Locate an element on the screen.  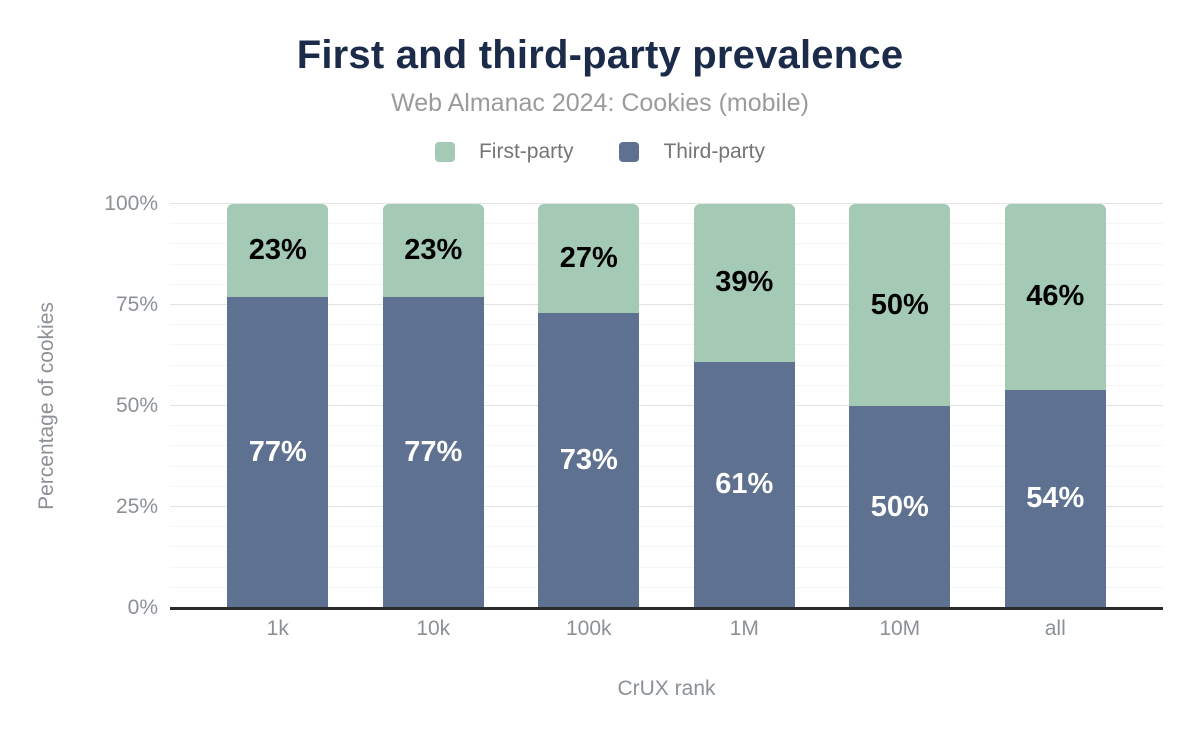
bar-segment-third-party-1k: 77% is located at coordinates (278, 452).